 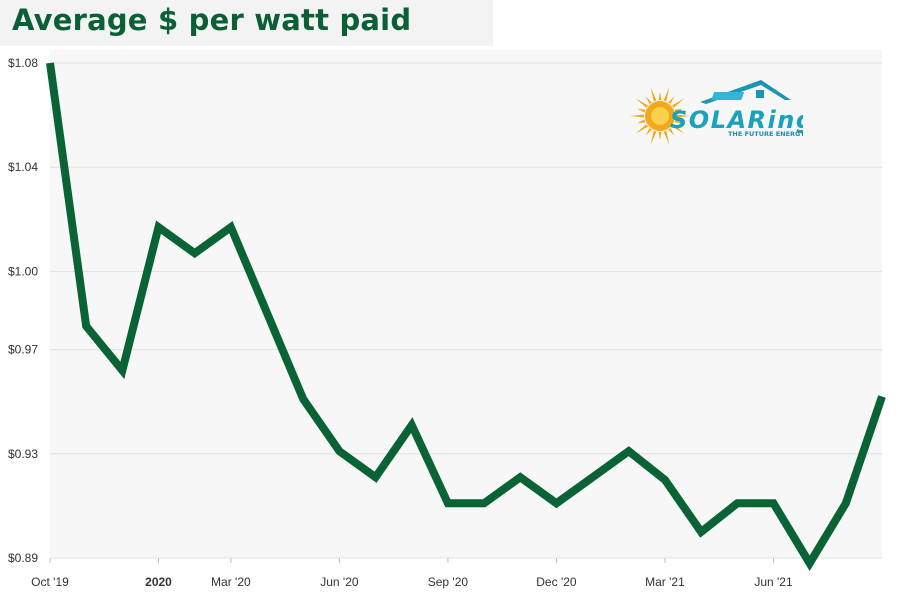 I want to click on y-tick-label: $1.08, so click(x=23, y=63).